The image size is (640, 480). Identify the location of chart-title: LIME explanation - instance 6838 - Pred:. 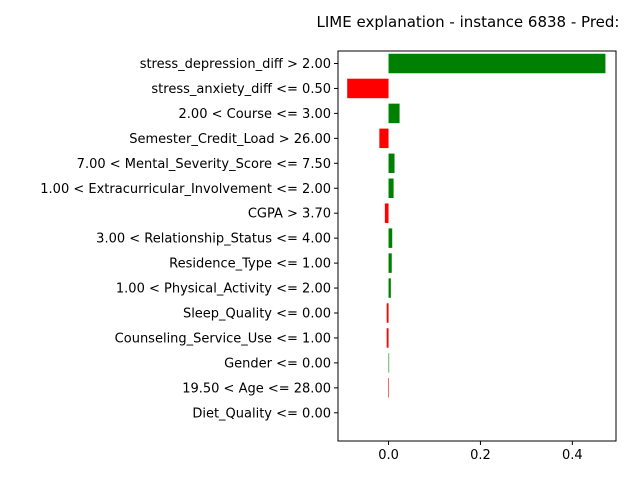
(468, 22).